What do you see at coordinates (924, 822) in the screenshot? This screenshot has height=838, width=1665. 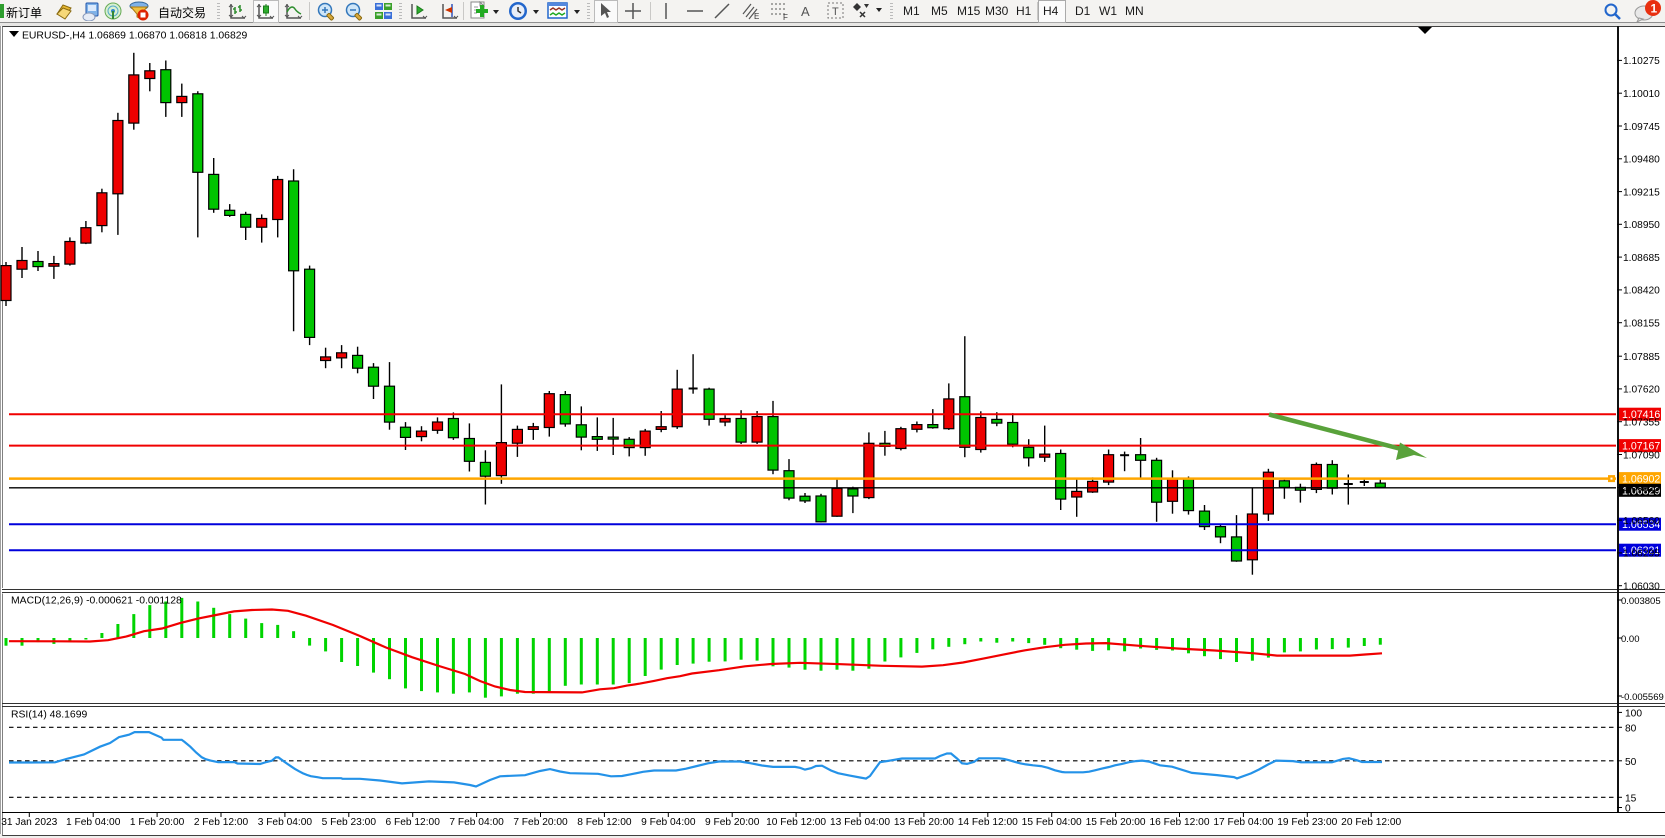 I see `svg-text: 13 Feb 20:00` at bounding box center [924, 822].